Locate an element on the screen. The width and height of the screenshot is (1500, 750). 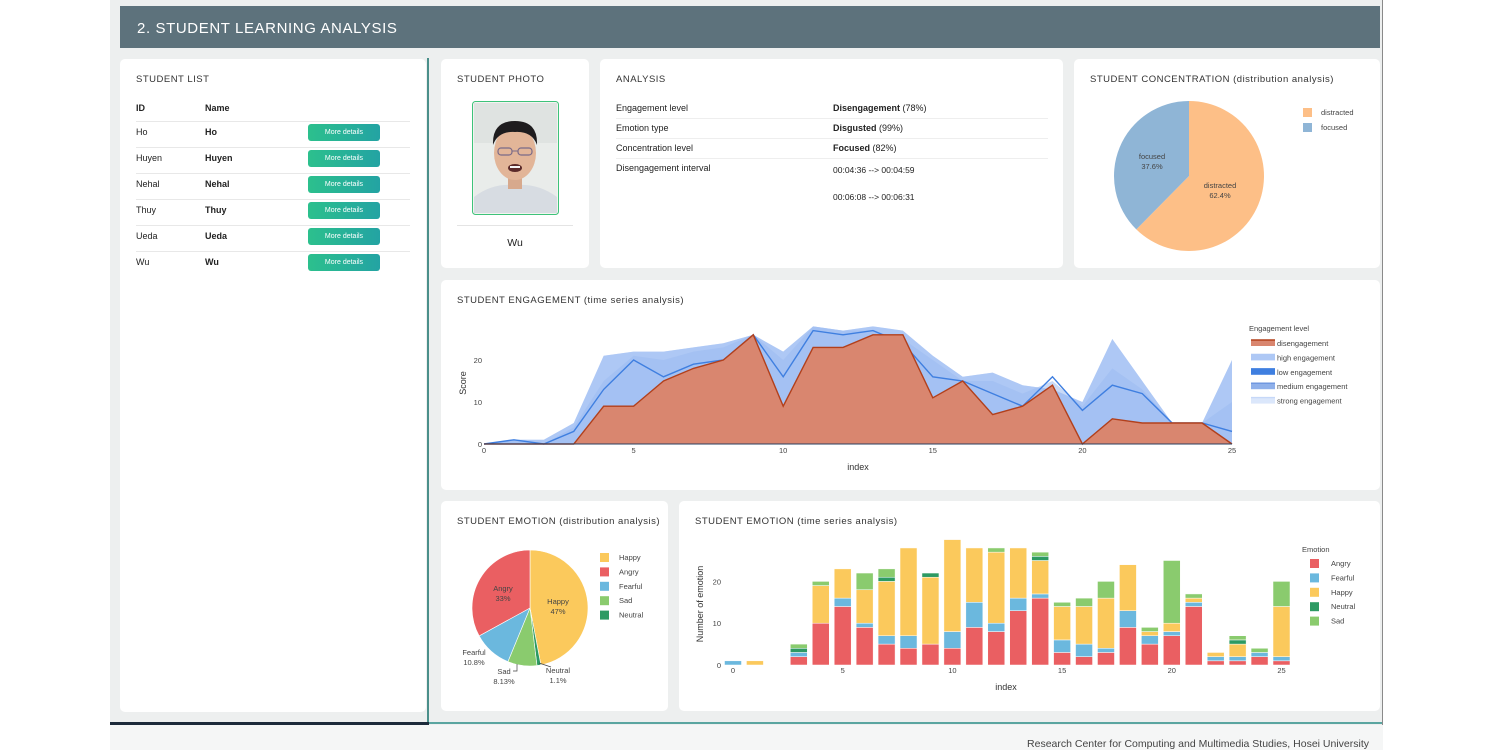
legend-item-disengagement: disengagement is located at coordinates (1303, 343).